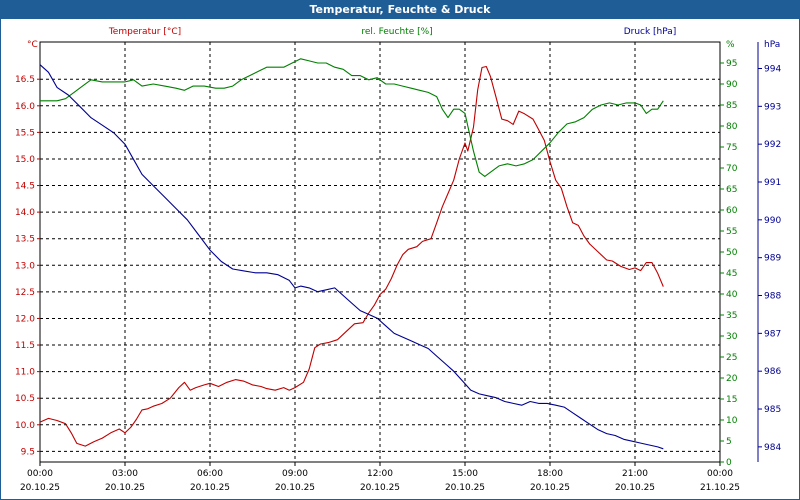 This screenshot has width=800, height=500. What do you see at coordinates (25, 319) in the screenshot?
I see `temperature-tick-label: 12.0` at bounding box center [25, 319].